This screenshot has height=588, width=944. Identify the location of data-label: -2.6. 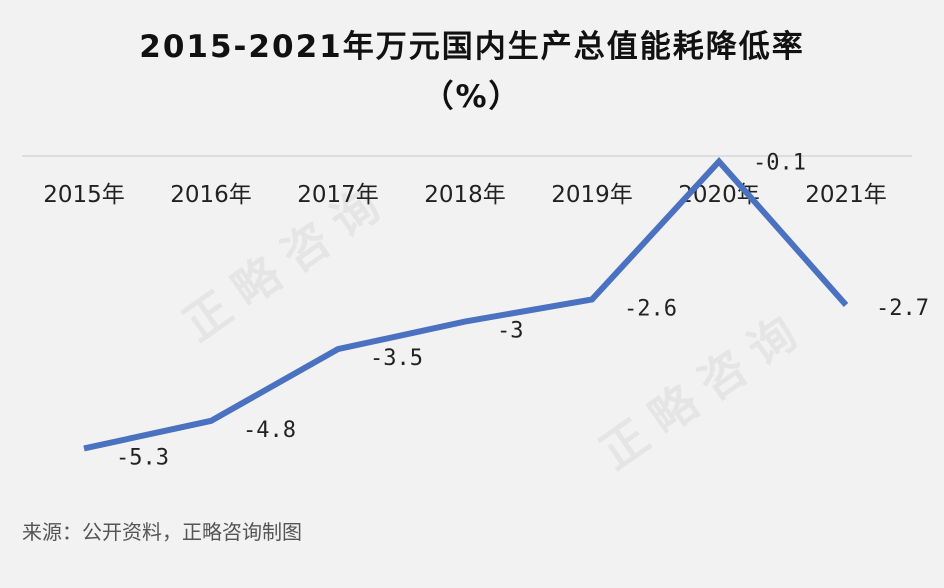
(650, 308).